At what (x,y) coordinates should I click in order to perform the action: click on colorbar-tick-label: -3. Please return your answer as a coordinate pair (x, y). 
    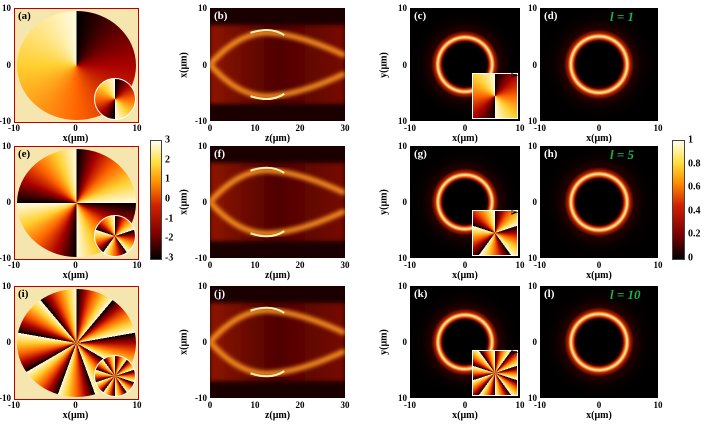
    Looking at the image, I should click on (169, 258).